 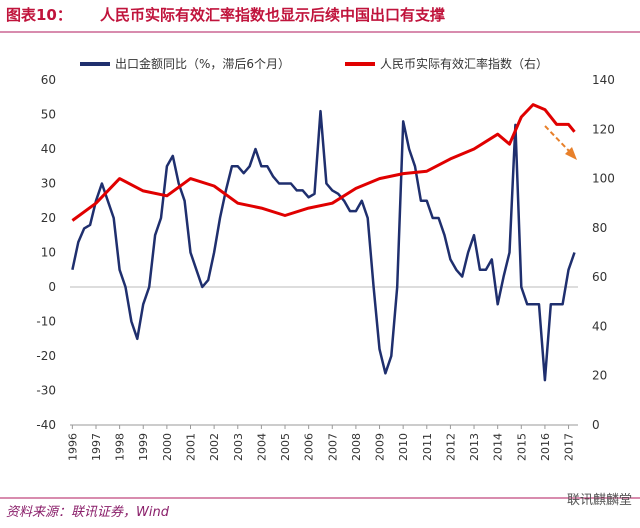 What do you see at coordinates (450, 447) in the screenshot?
I see `x-tick-label: 2012` at bounding box center [450, 447].